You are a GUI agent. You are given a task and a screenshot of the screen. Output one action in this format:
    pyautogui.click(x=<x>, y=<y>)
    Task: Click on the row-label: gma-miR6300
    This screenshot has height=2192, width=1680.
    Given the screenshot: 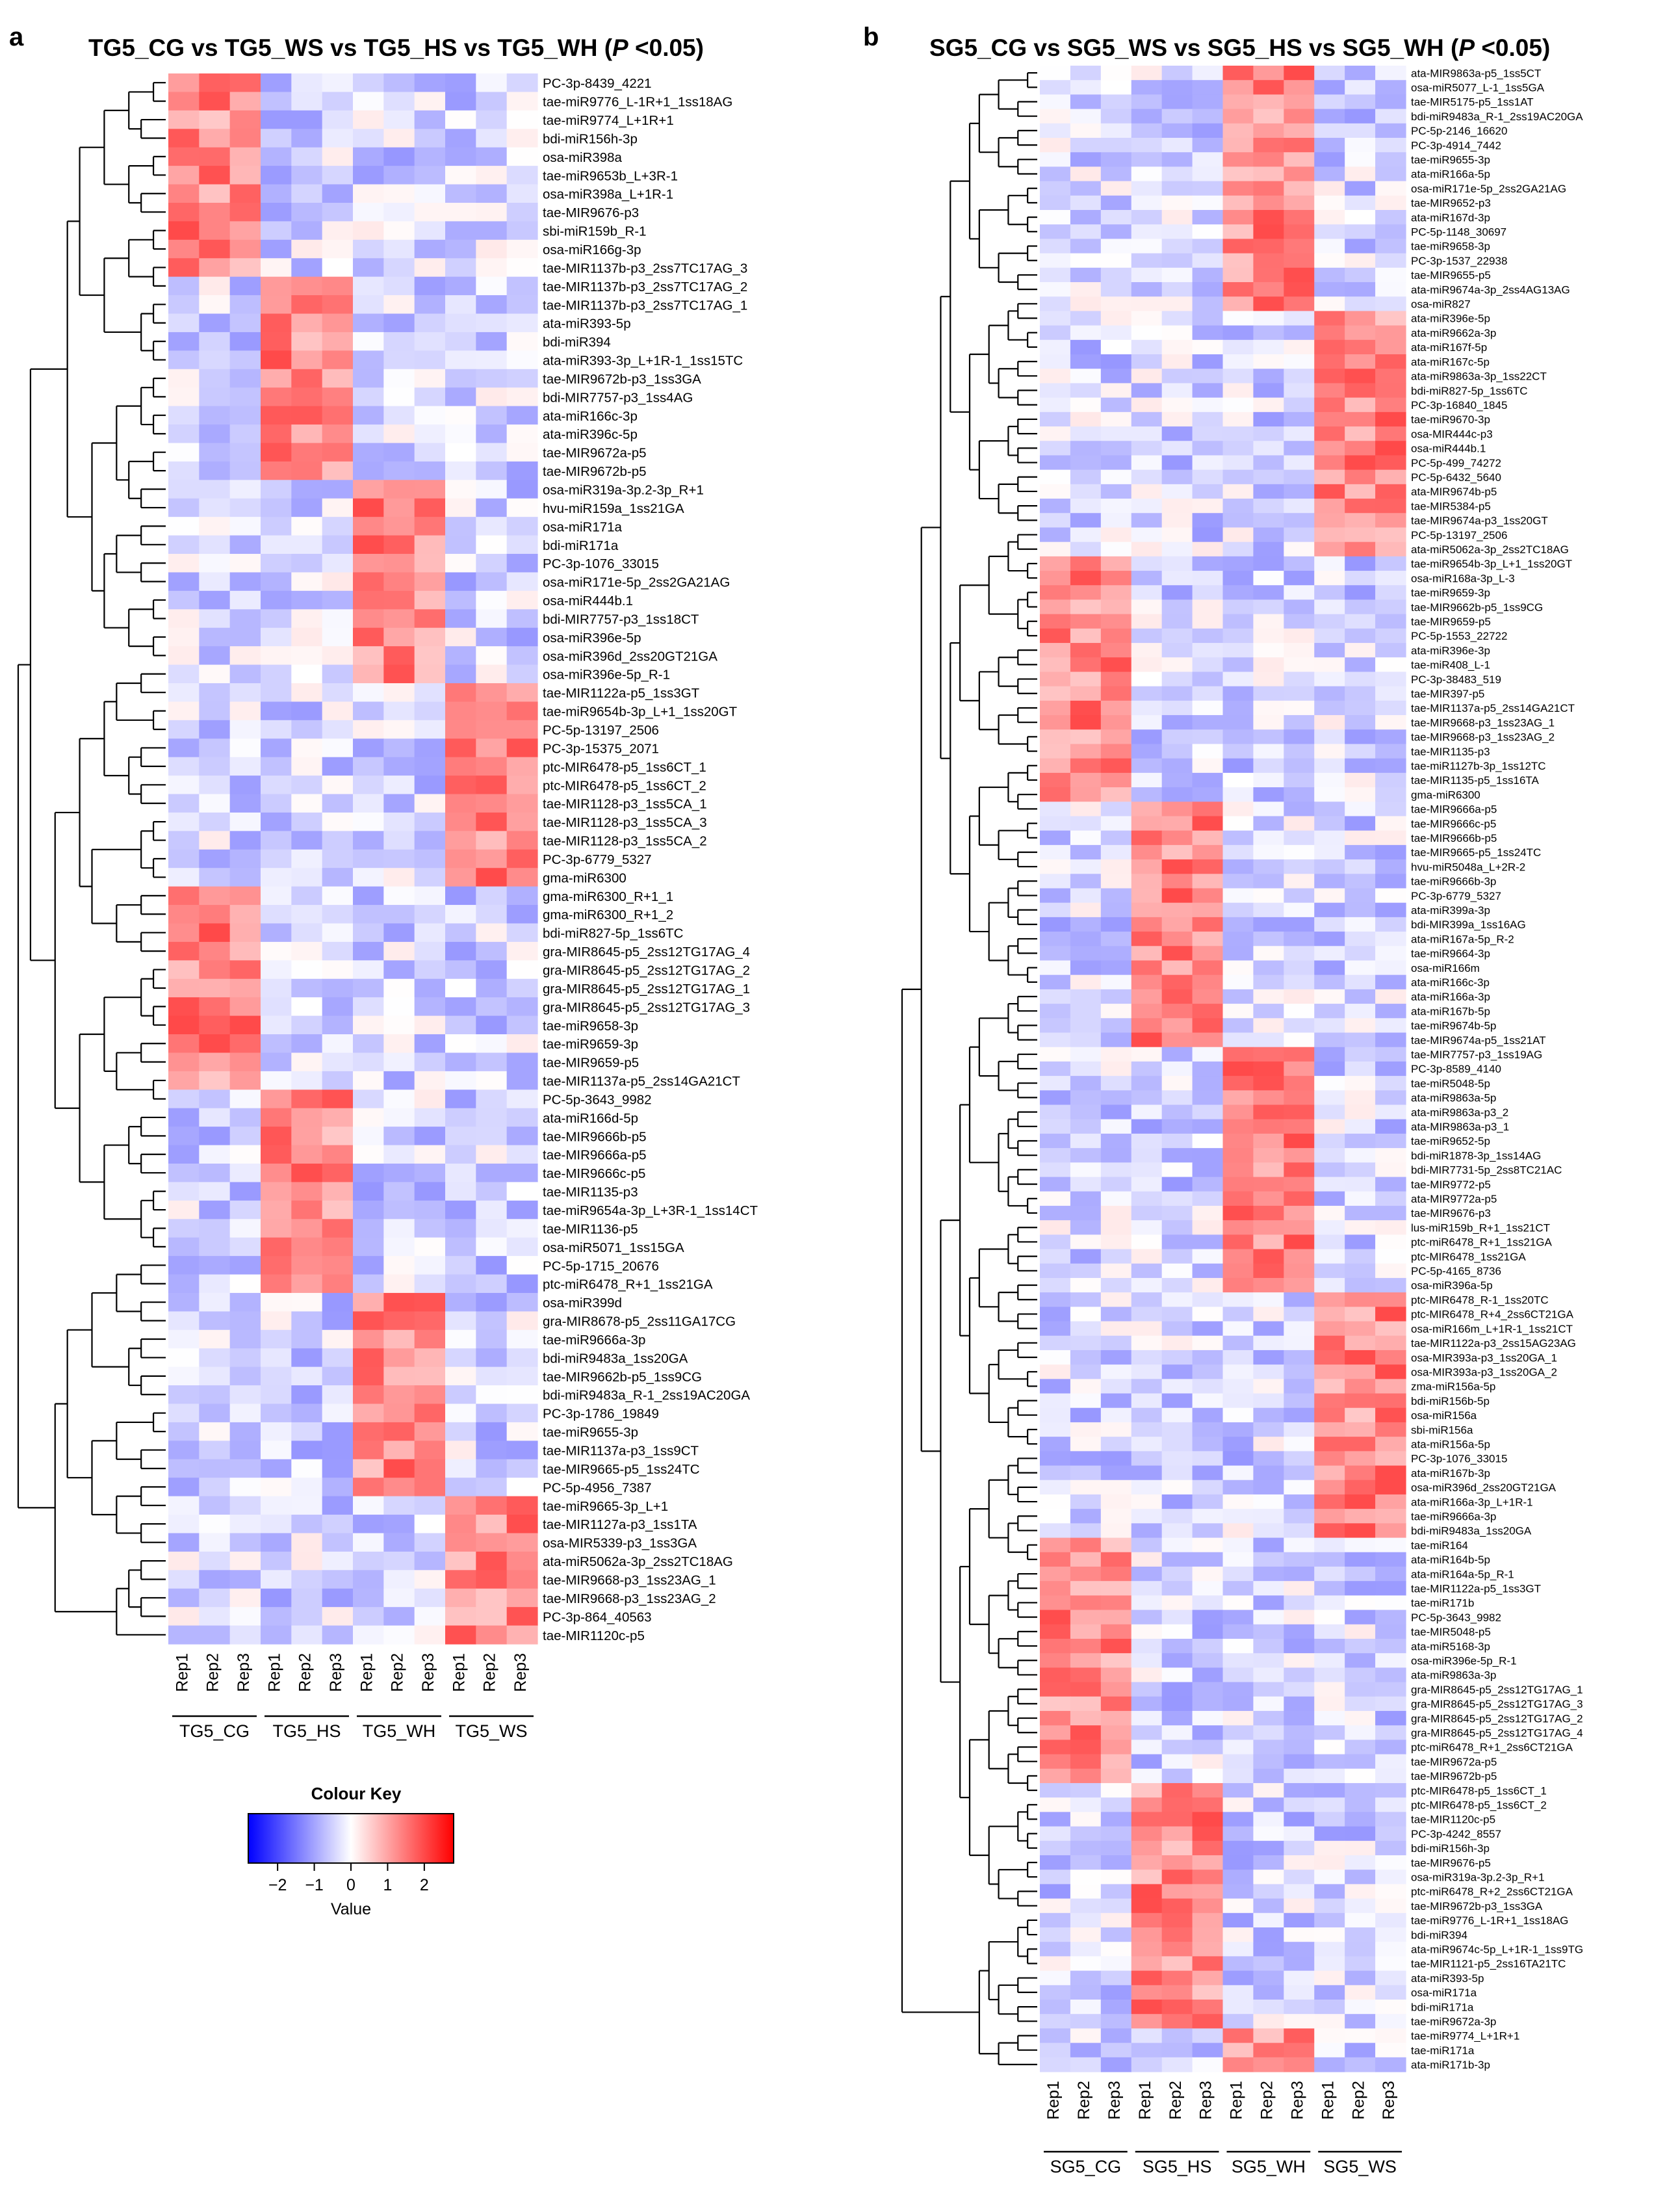 What is the action you would take?
    pyautogui.click(x=1445, y=795)
    